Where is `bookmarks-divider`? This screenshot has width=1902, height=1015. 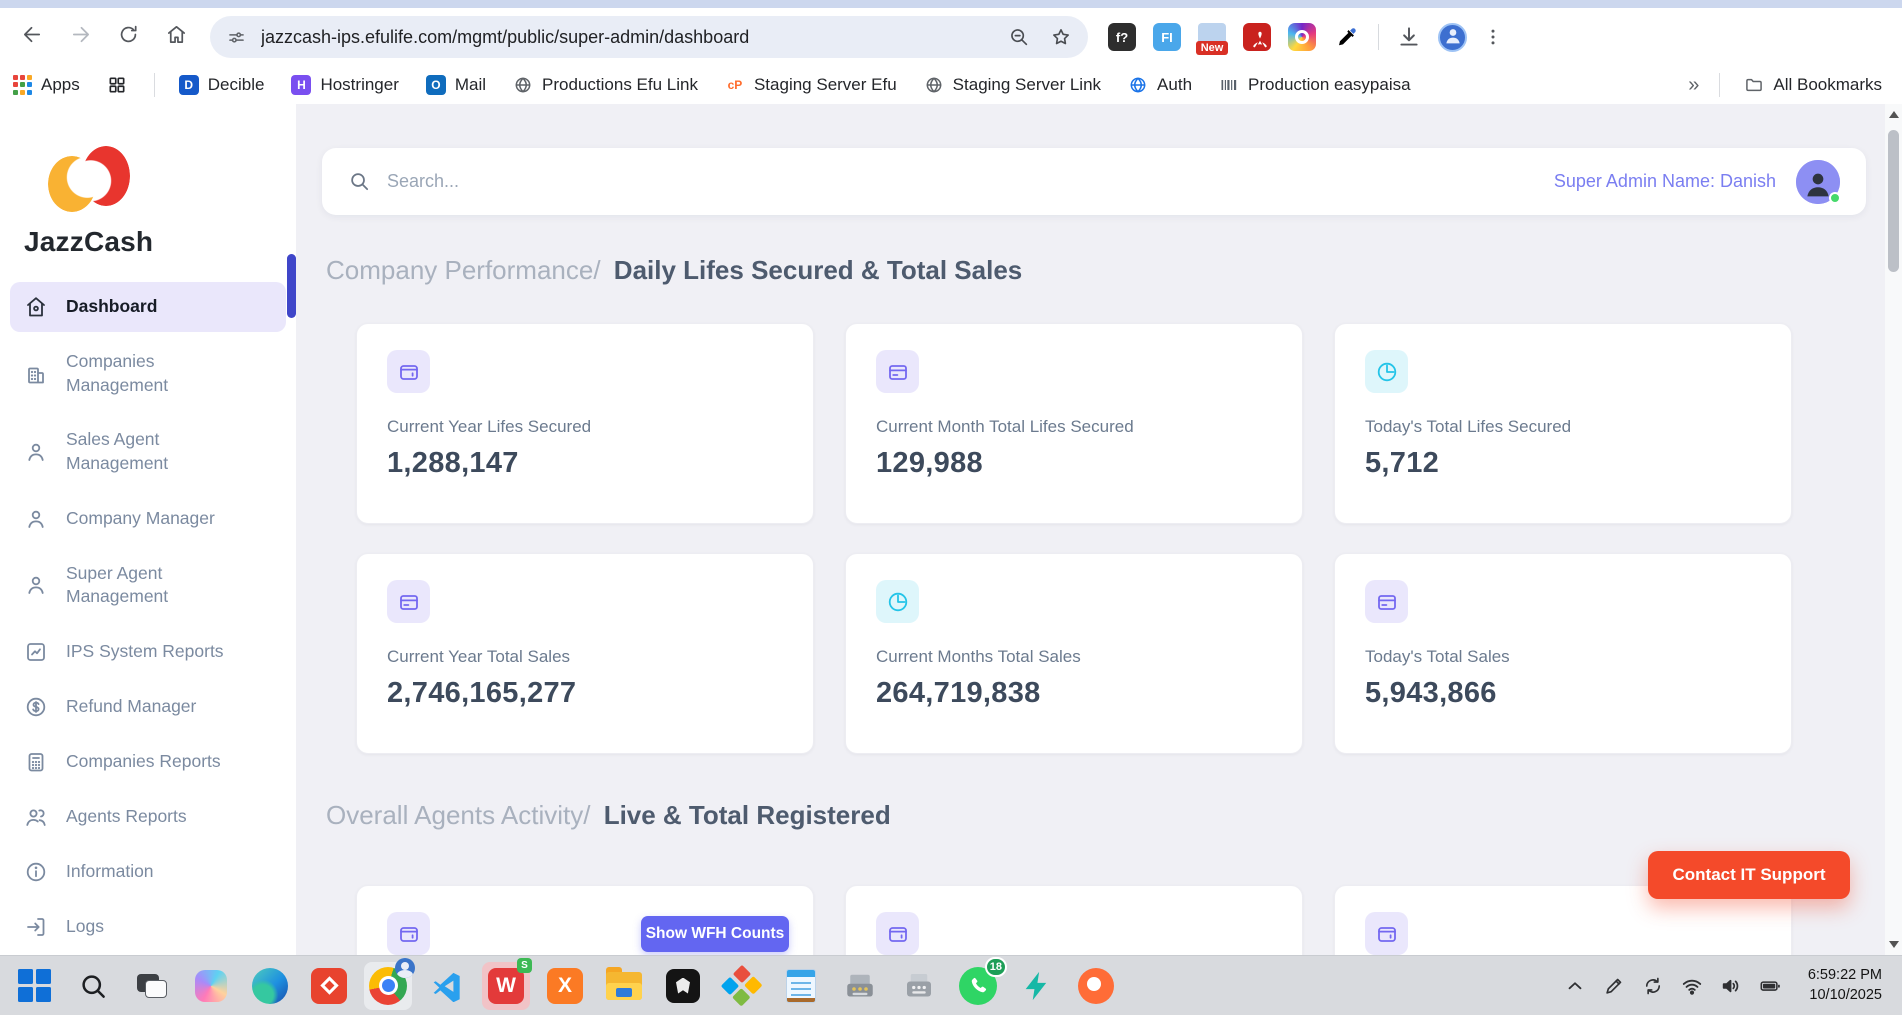
bookmarks-divider is located at coordinates (154, 85).